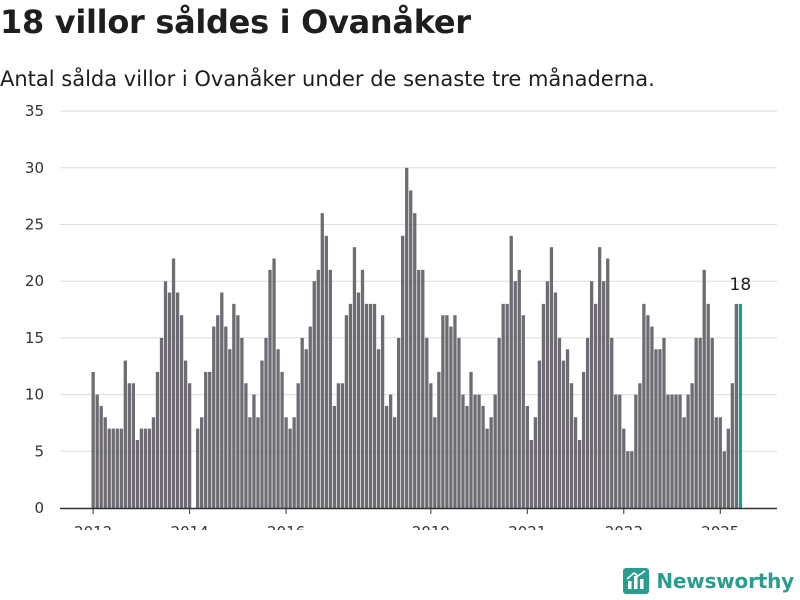  What do you see at coordinates (527, 526) in the screenshot?
I see `x-tick-label: 2021` at bounding box center [527, 526].